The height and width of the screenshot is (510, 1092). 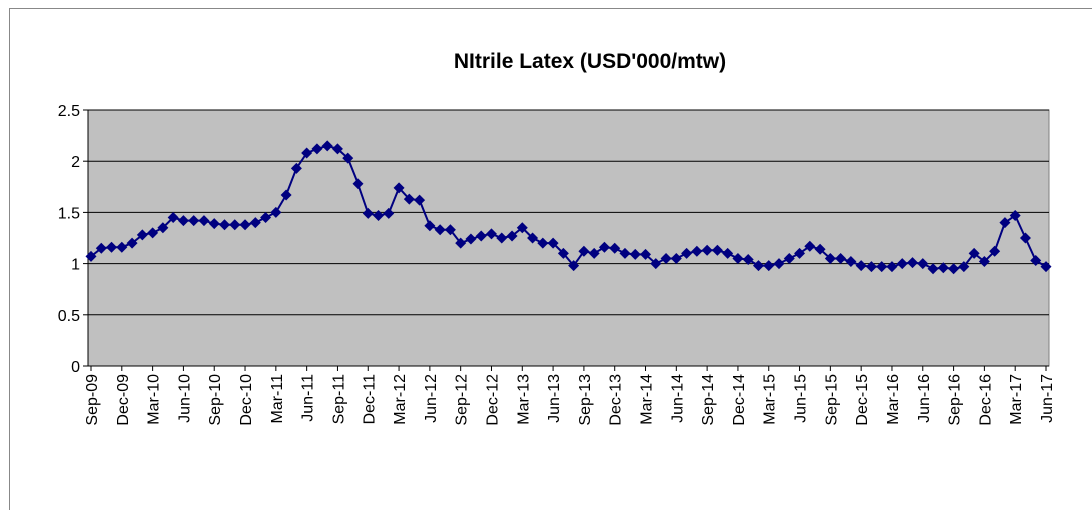 What do you see at coordinates (1016, 399) in the screenshot?
I see `x-tick-label: Mar-17` at bounding box center [1016, 399].